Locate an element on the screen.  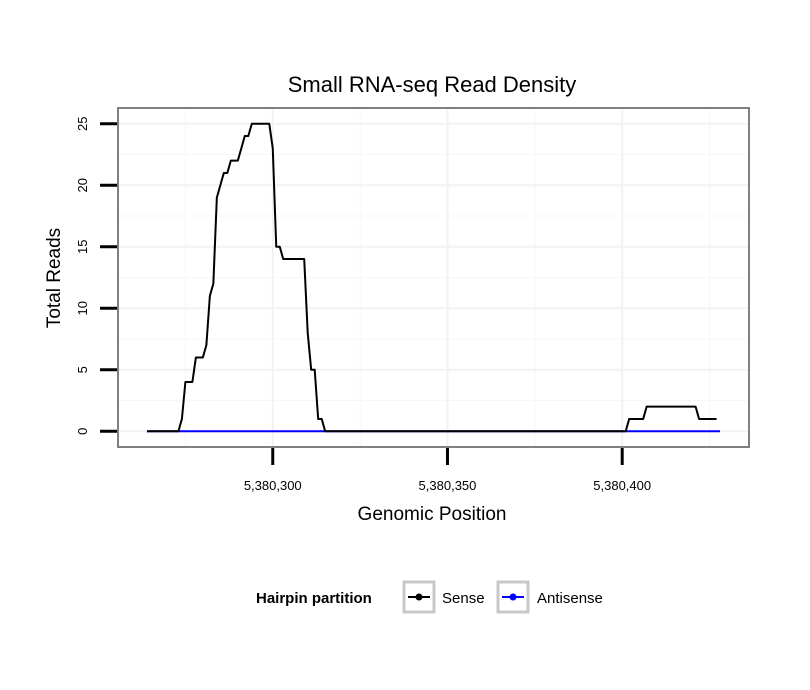
legend-item-sense: Sense is located at coordinates (443, 597).